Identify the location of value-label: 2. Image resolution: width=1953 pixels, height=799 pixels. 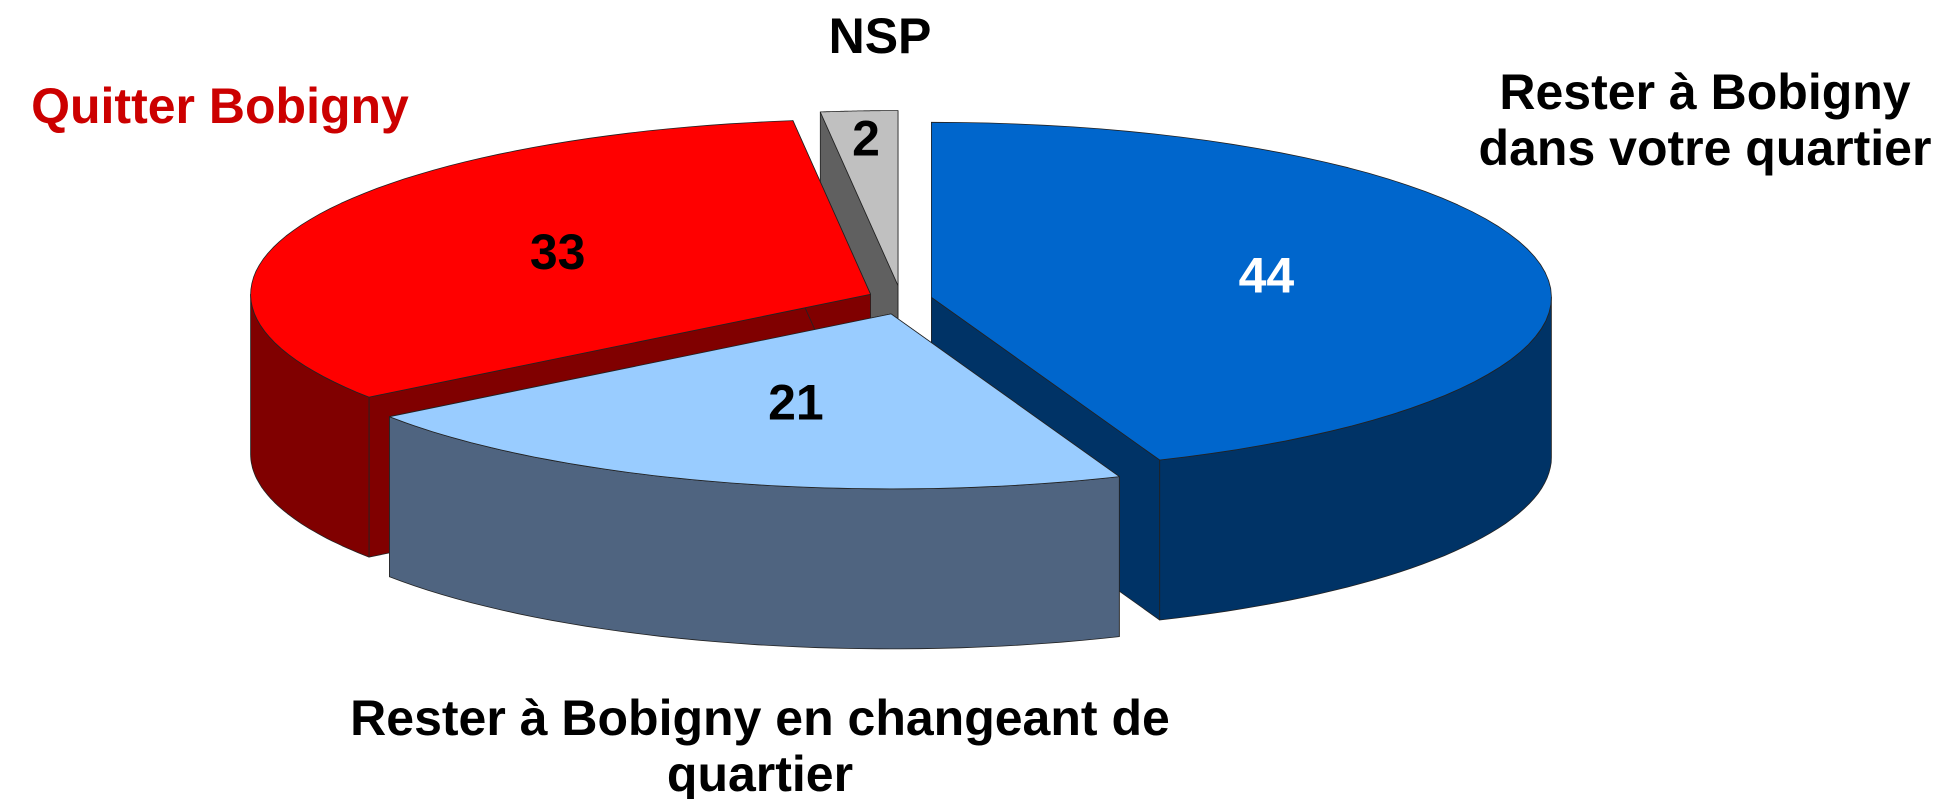
(866, 139).